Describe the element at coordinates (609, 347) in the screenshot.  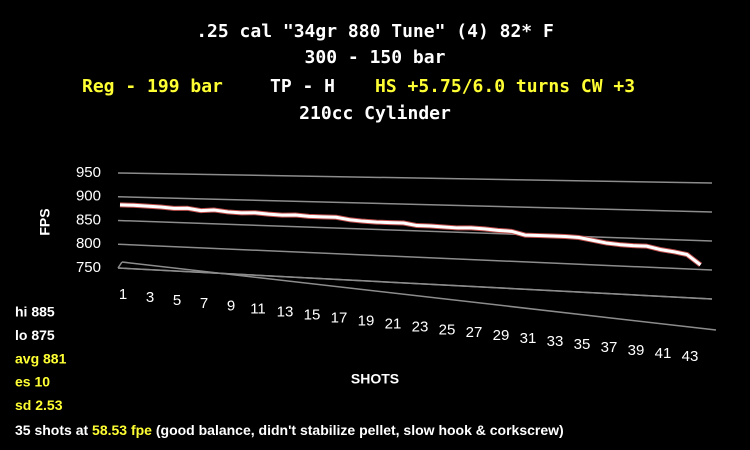
I see `x-tick-label: 37` at that location.